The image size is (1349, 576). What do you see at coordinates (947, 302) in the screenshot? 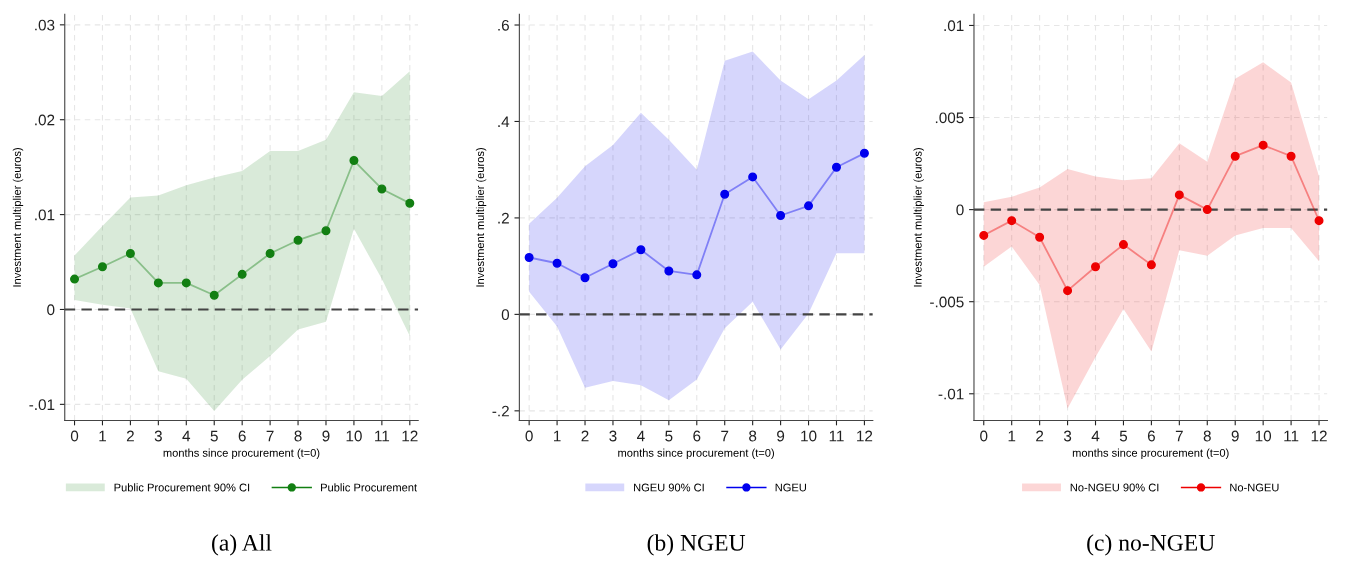
I see `y-tick-label: -.005` at bounding box center [947, 302].